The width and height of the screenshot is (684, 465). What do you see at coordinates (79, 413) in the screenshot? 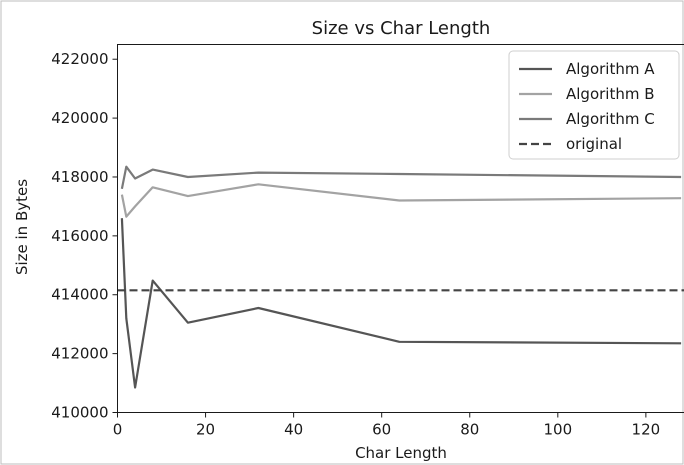
I see `y-tick-label-0: 410000` at bounding box center [79, 413].